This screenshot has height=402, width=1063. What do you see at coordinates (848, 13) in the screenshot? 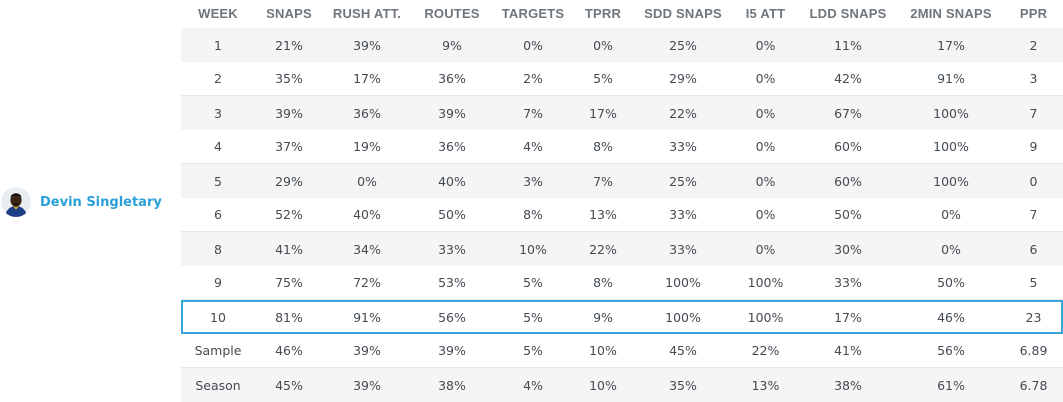
I see `column-header-ldd-snaps: LDD SNAPS` at bounding box center [848, 13].